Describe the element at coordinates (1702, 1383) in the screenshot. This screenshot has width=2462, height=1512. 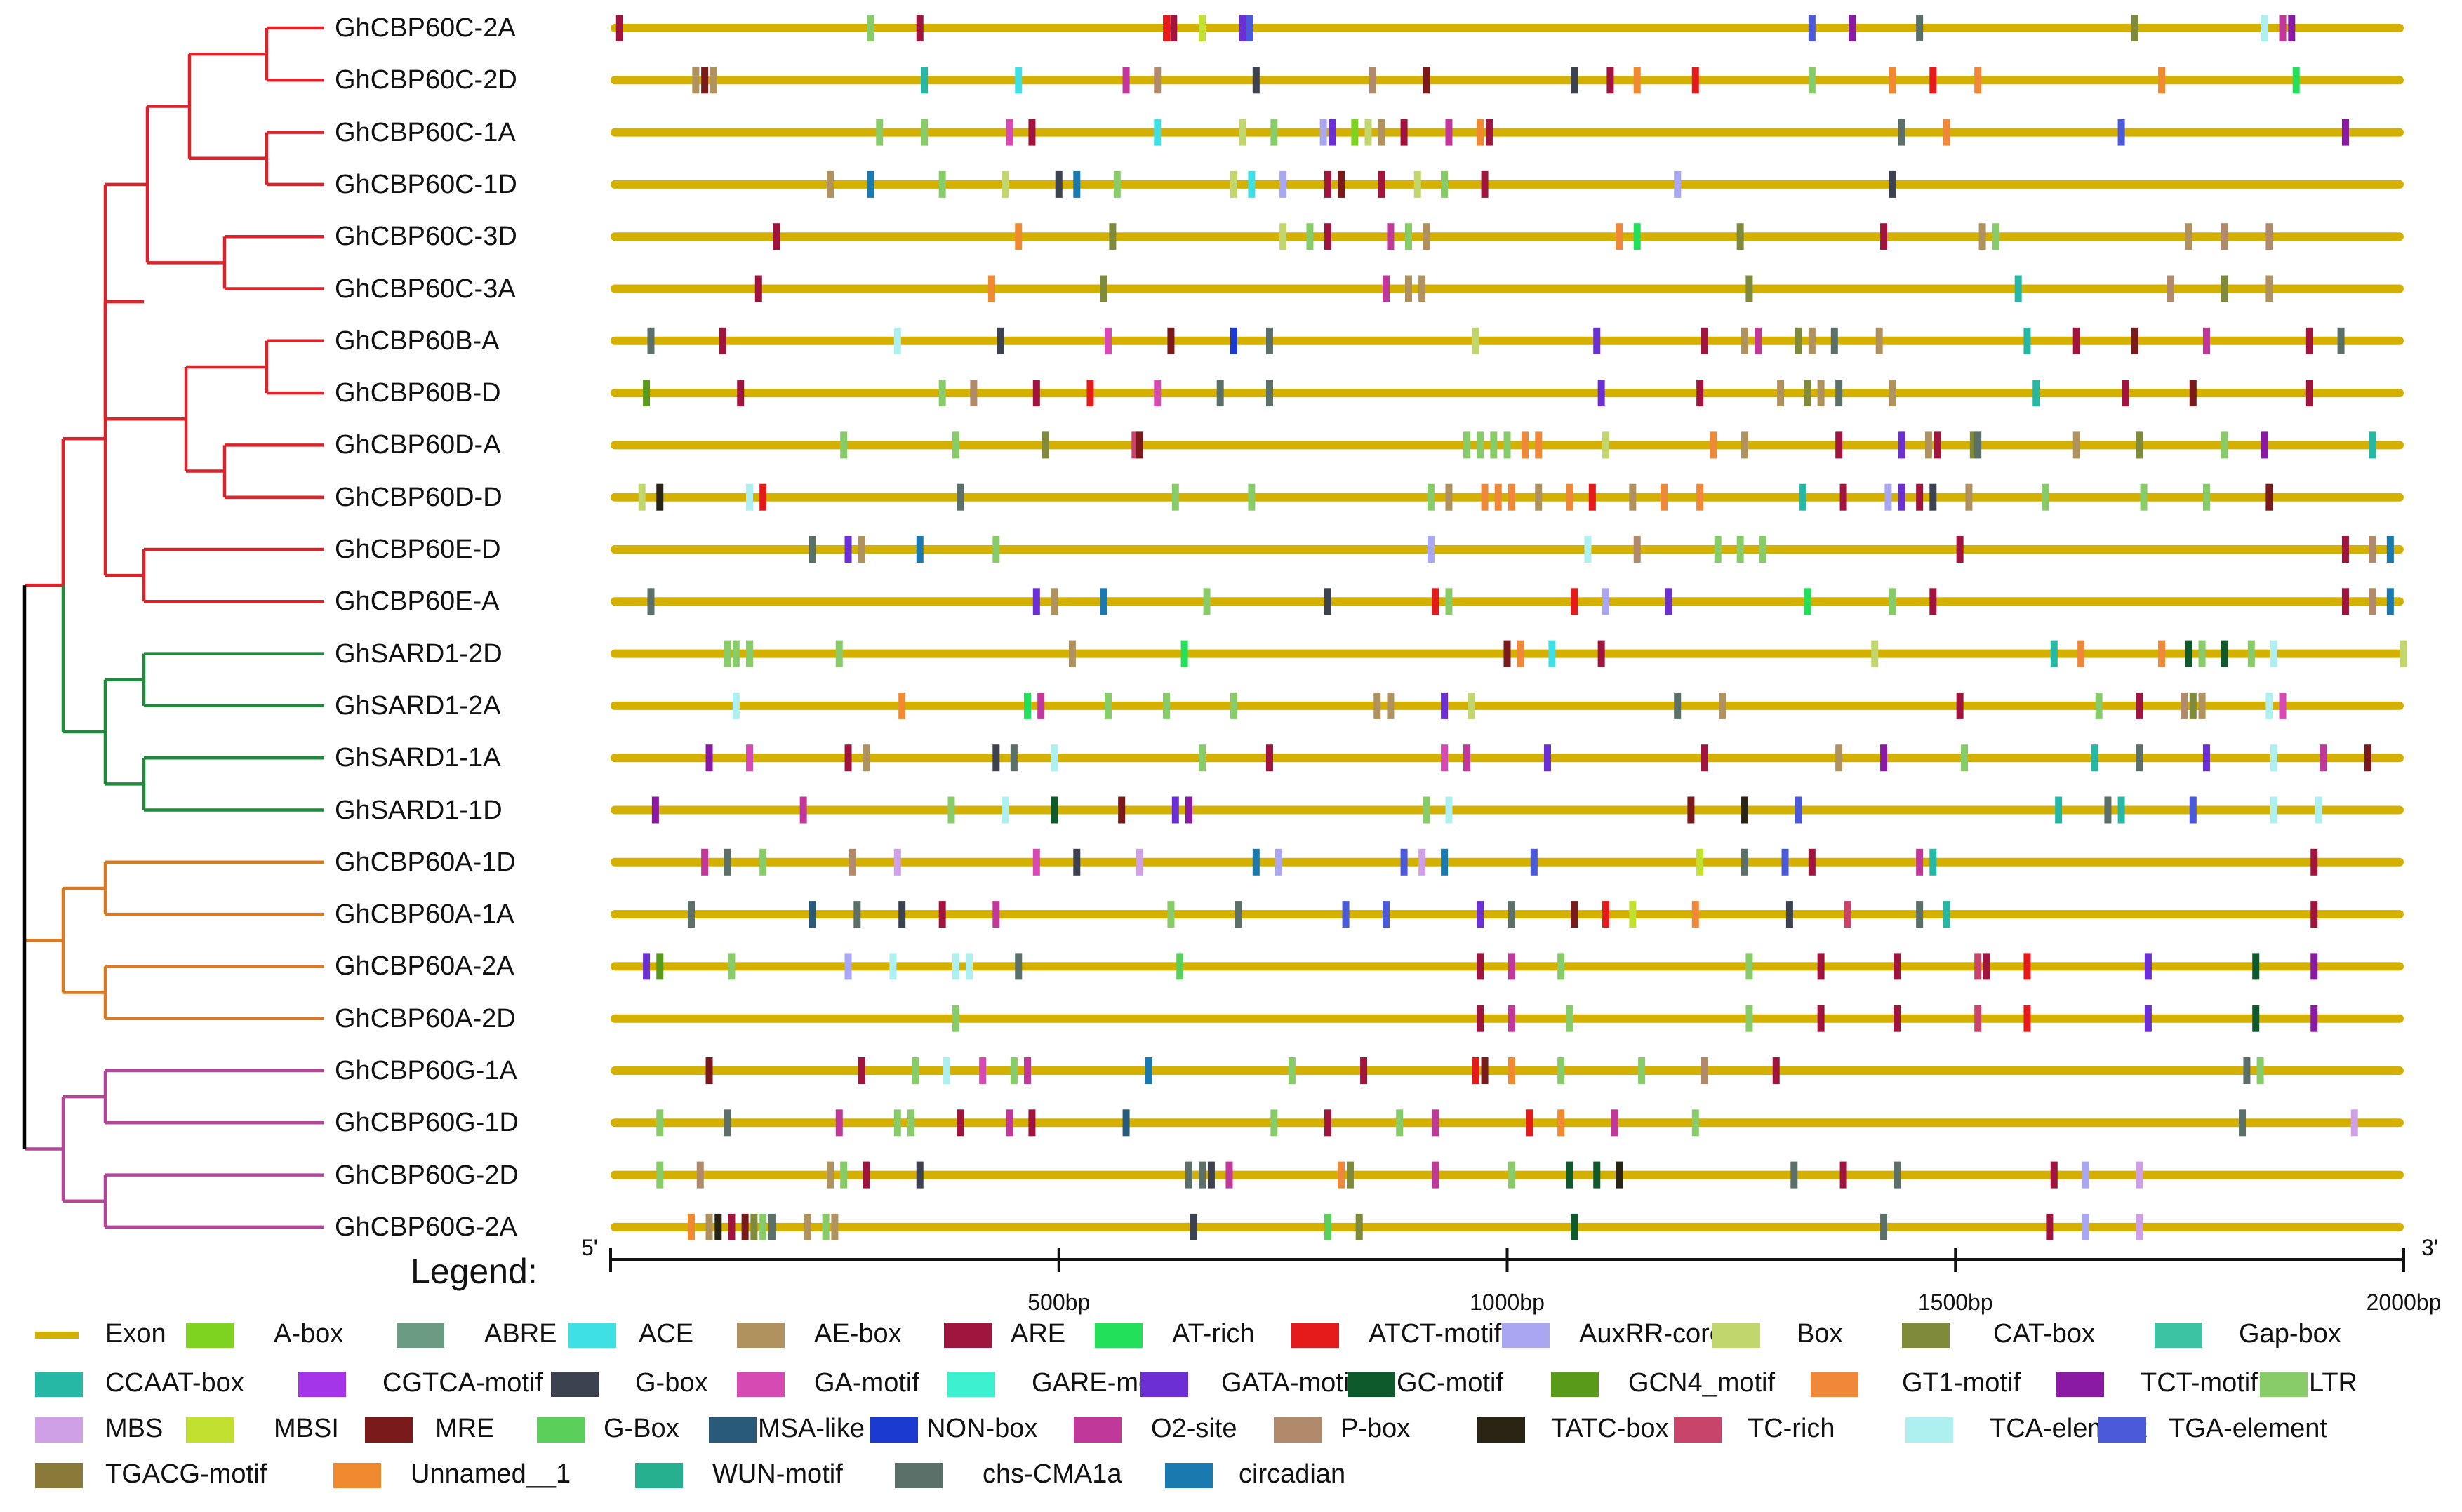
I see `legend-label: GCN4_motif` at that location.